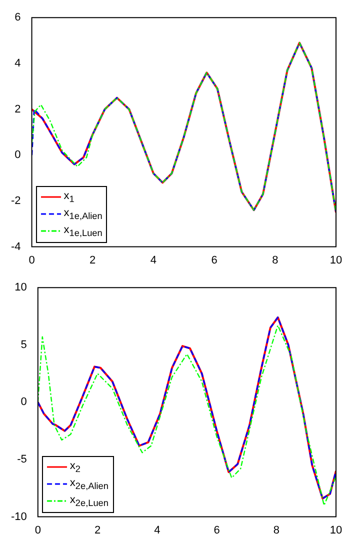  What do you see at coordinates (17, 109) in the screenshot?
I see `y-tick-label: 2` at bounding box center [17, 109].